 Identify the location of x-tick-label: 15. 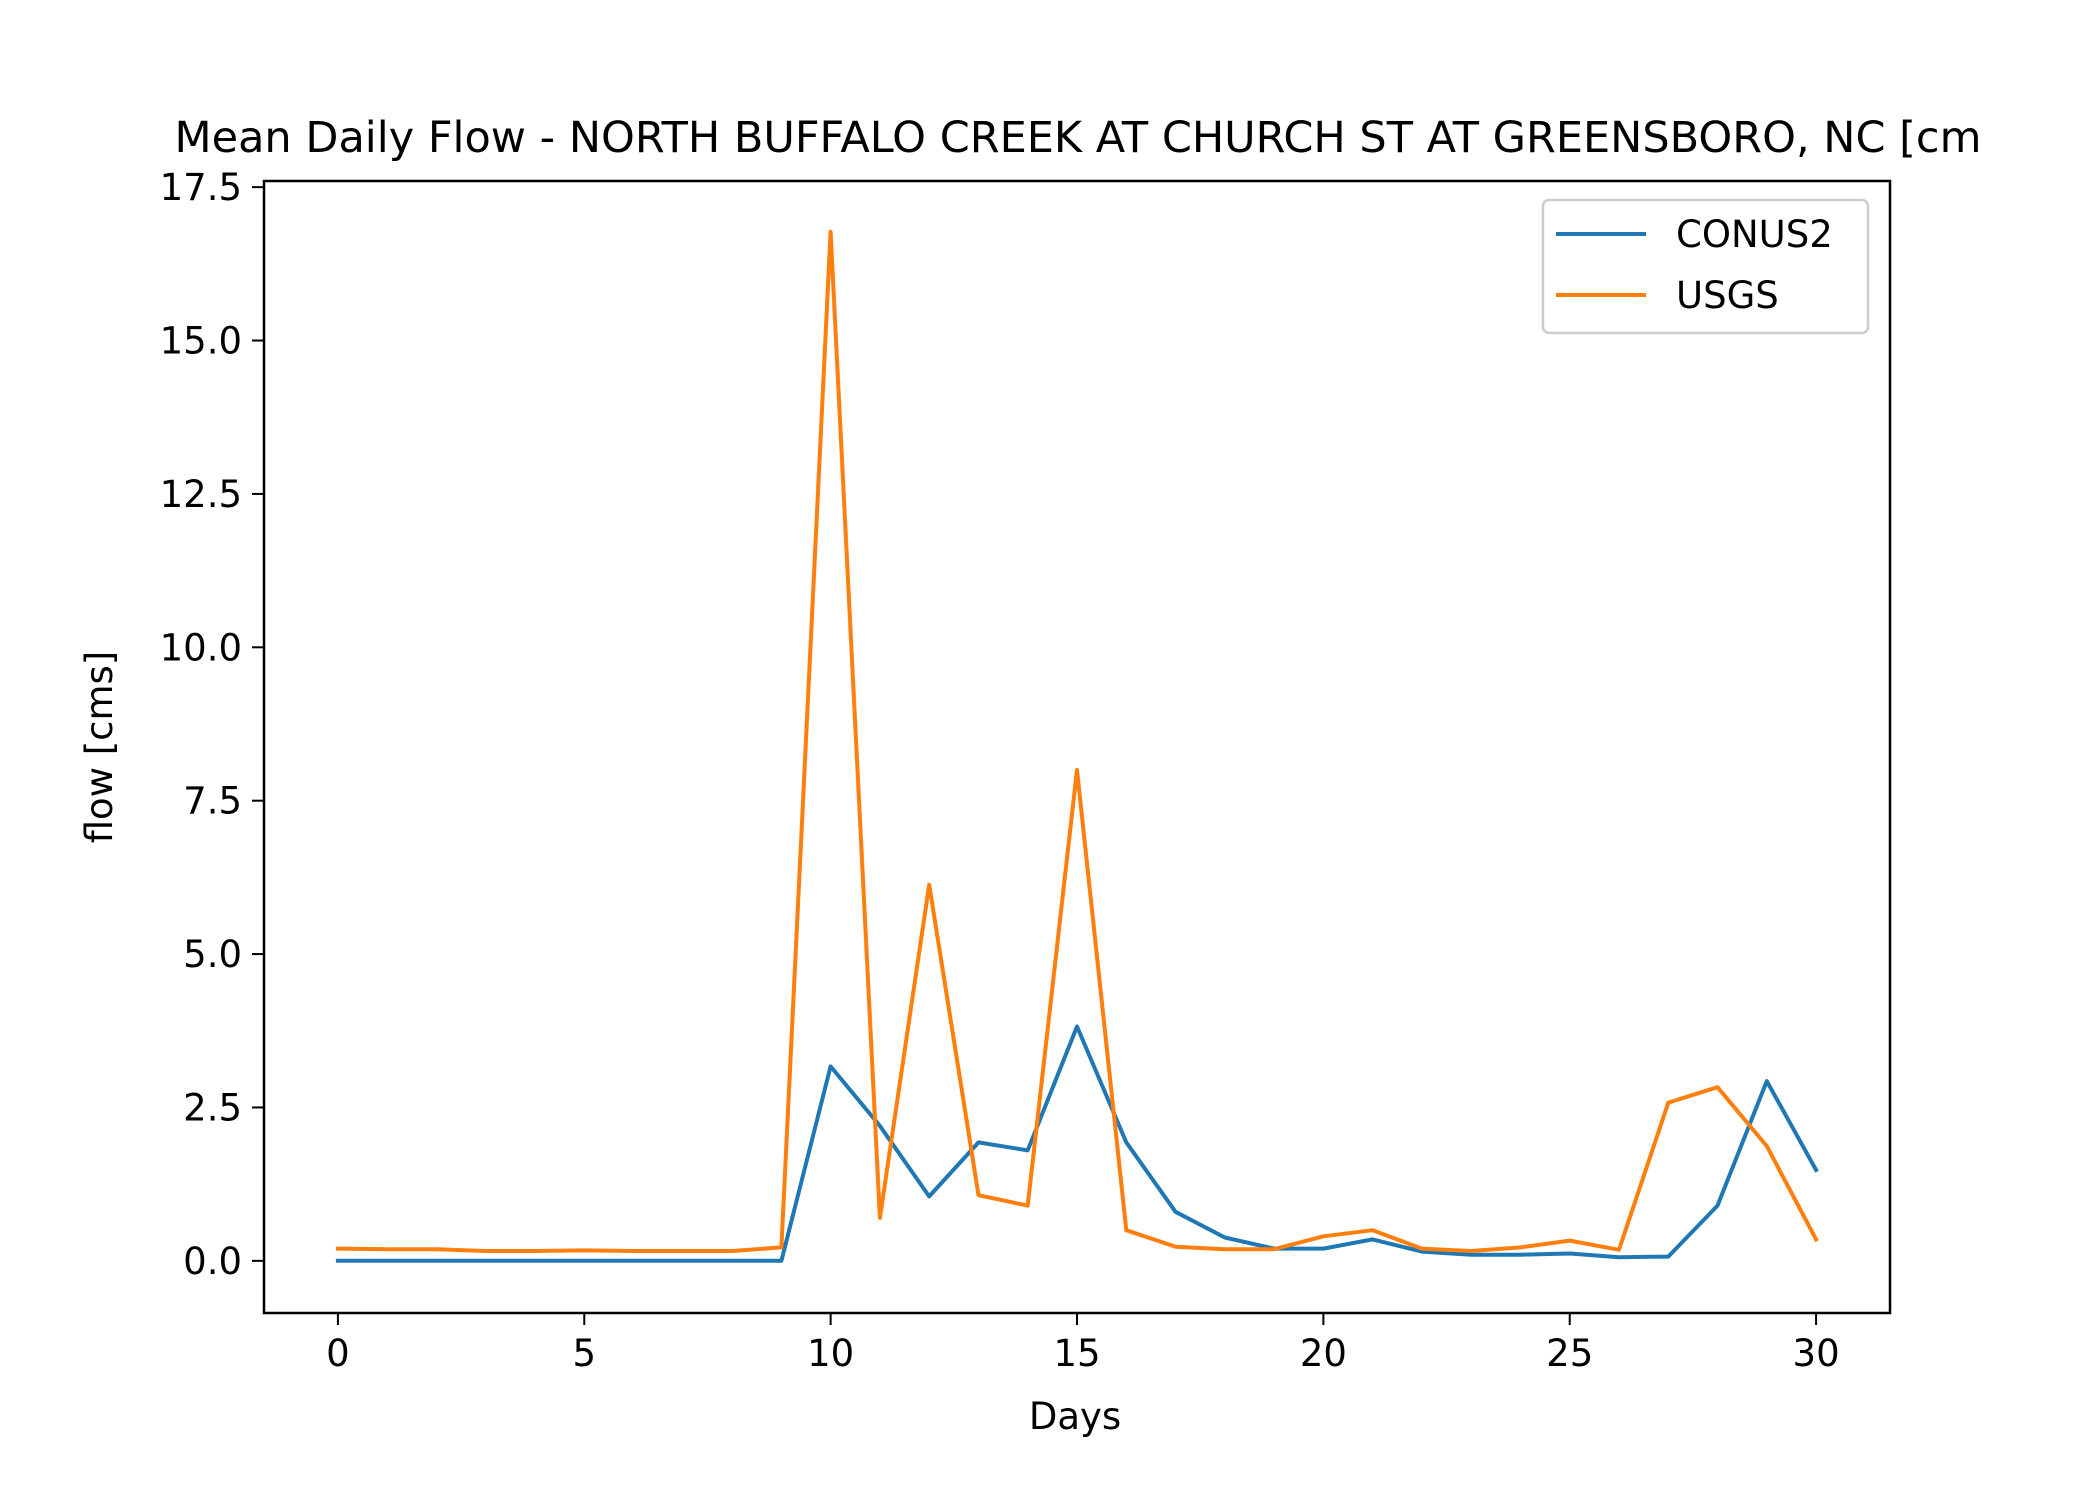
(1076, 1353).